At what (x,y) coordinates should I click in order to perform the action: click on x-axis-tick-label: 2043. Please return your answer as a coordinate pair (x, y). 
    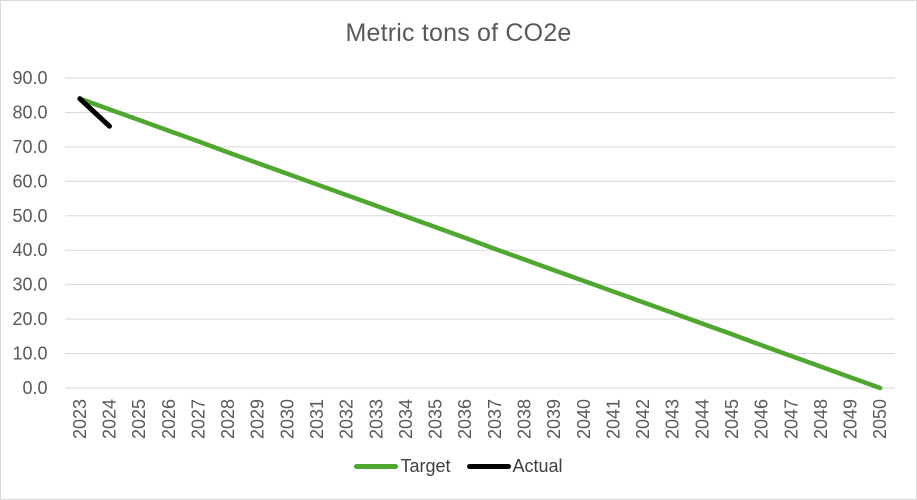
    Looking at the image, I should click on (673, 419).